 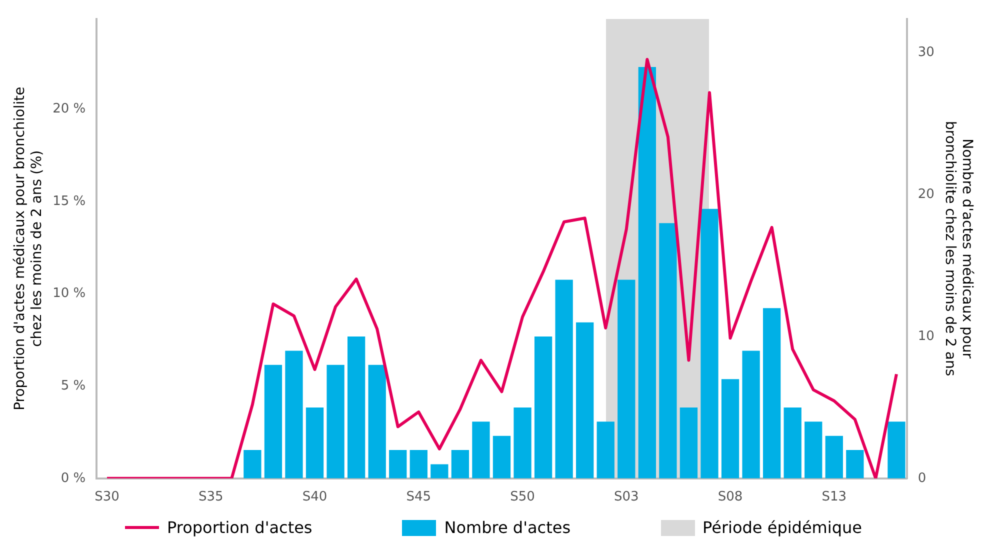 I want to click on y-tick-label: 20 %, so click(x=69, y=109).